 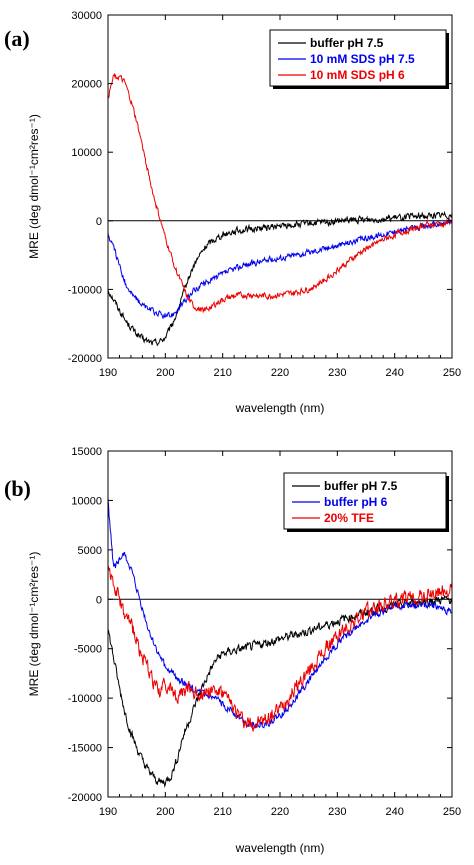 I want to click on legend: buffer pH 7.5 buffer pH 6 20% TFE, so click(x=366, y=502).